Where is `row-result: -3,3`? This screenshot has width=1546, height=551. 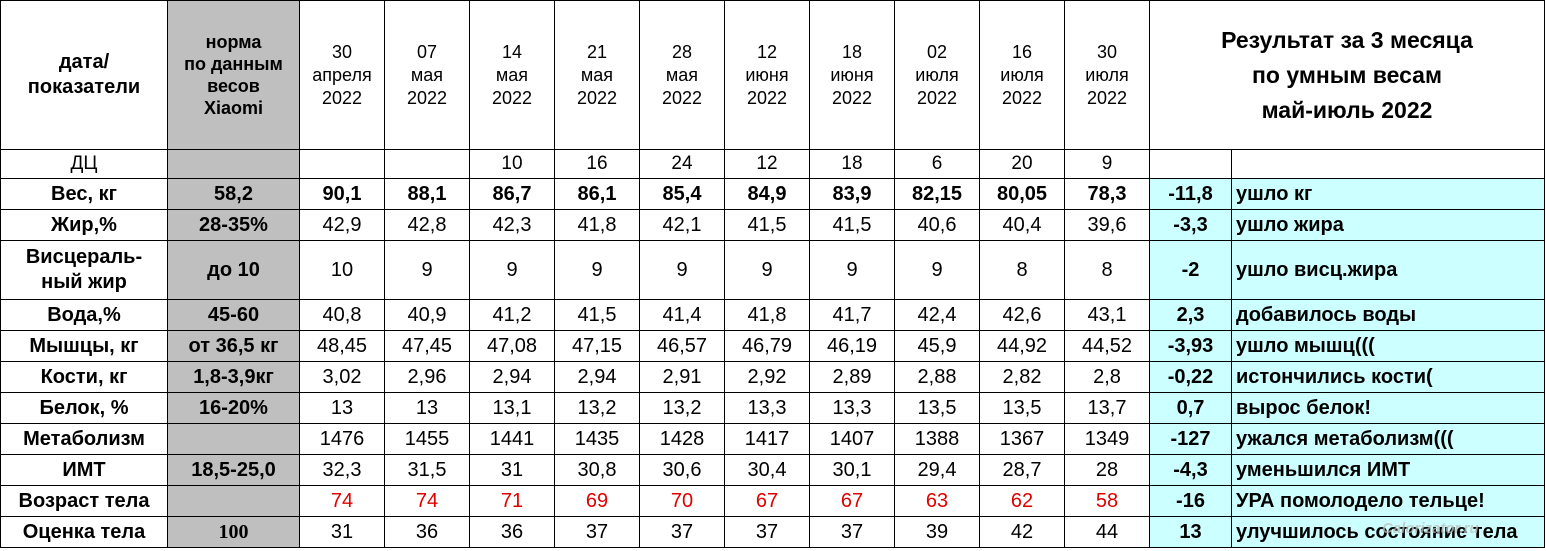 row-result: -3,3 is located at coordinates (1190, 225).